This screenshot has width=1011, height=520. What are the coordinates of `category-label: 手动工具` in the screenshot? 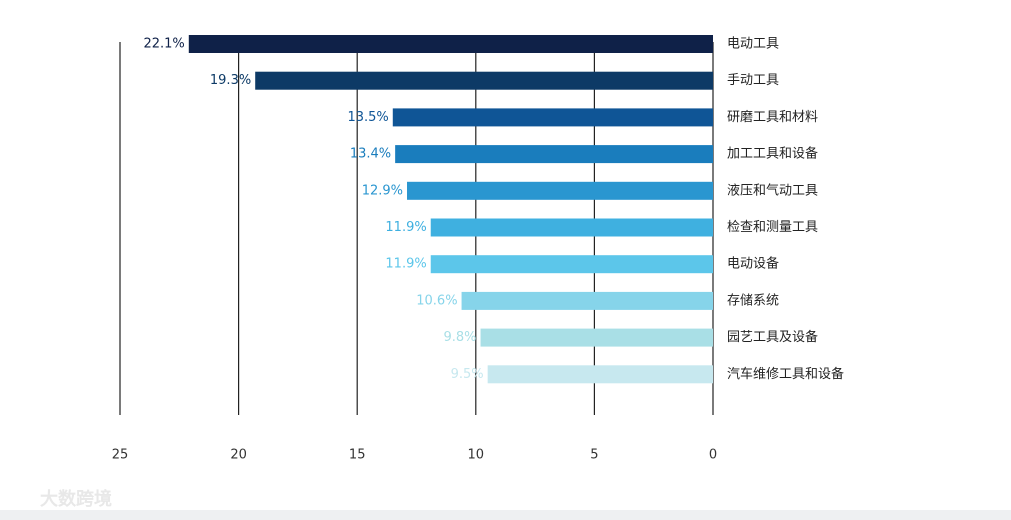 It's located at (753, 80).